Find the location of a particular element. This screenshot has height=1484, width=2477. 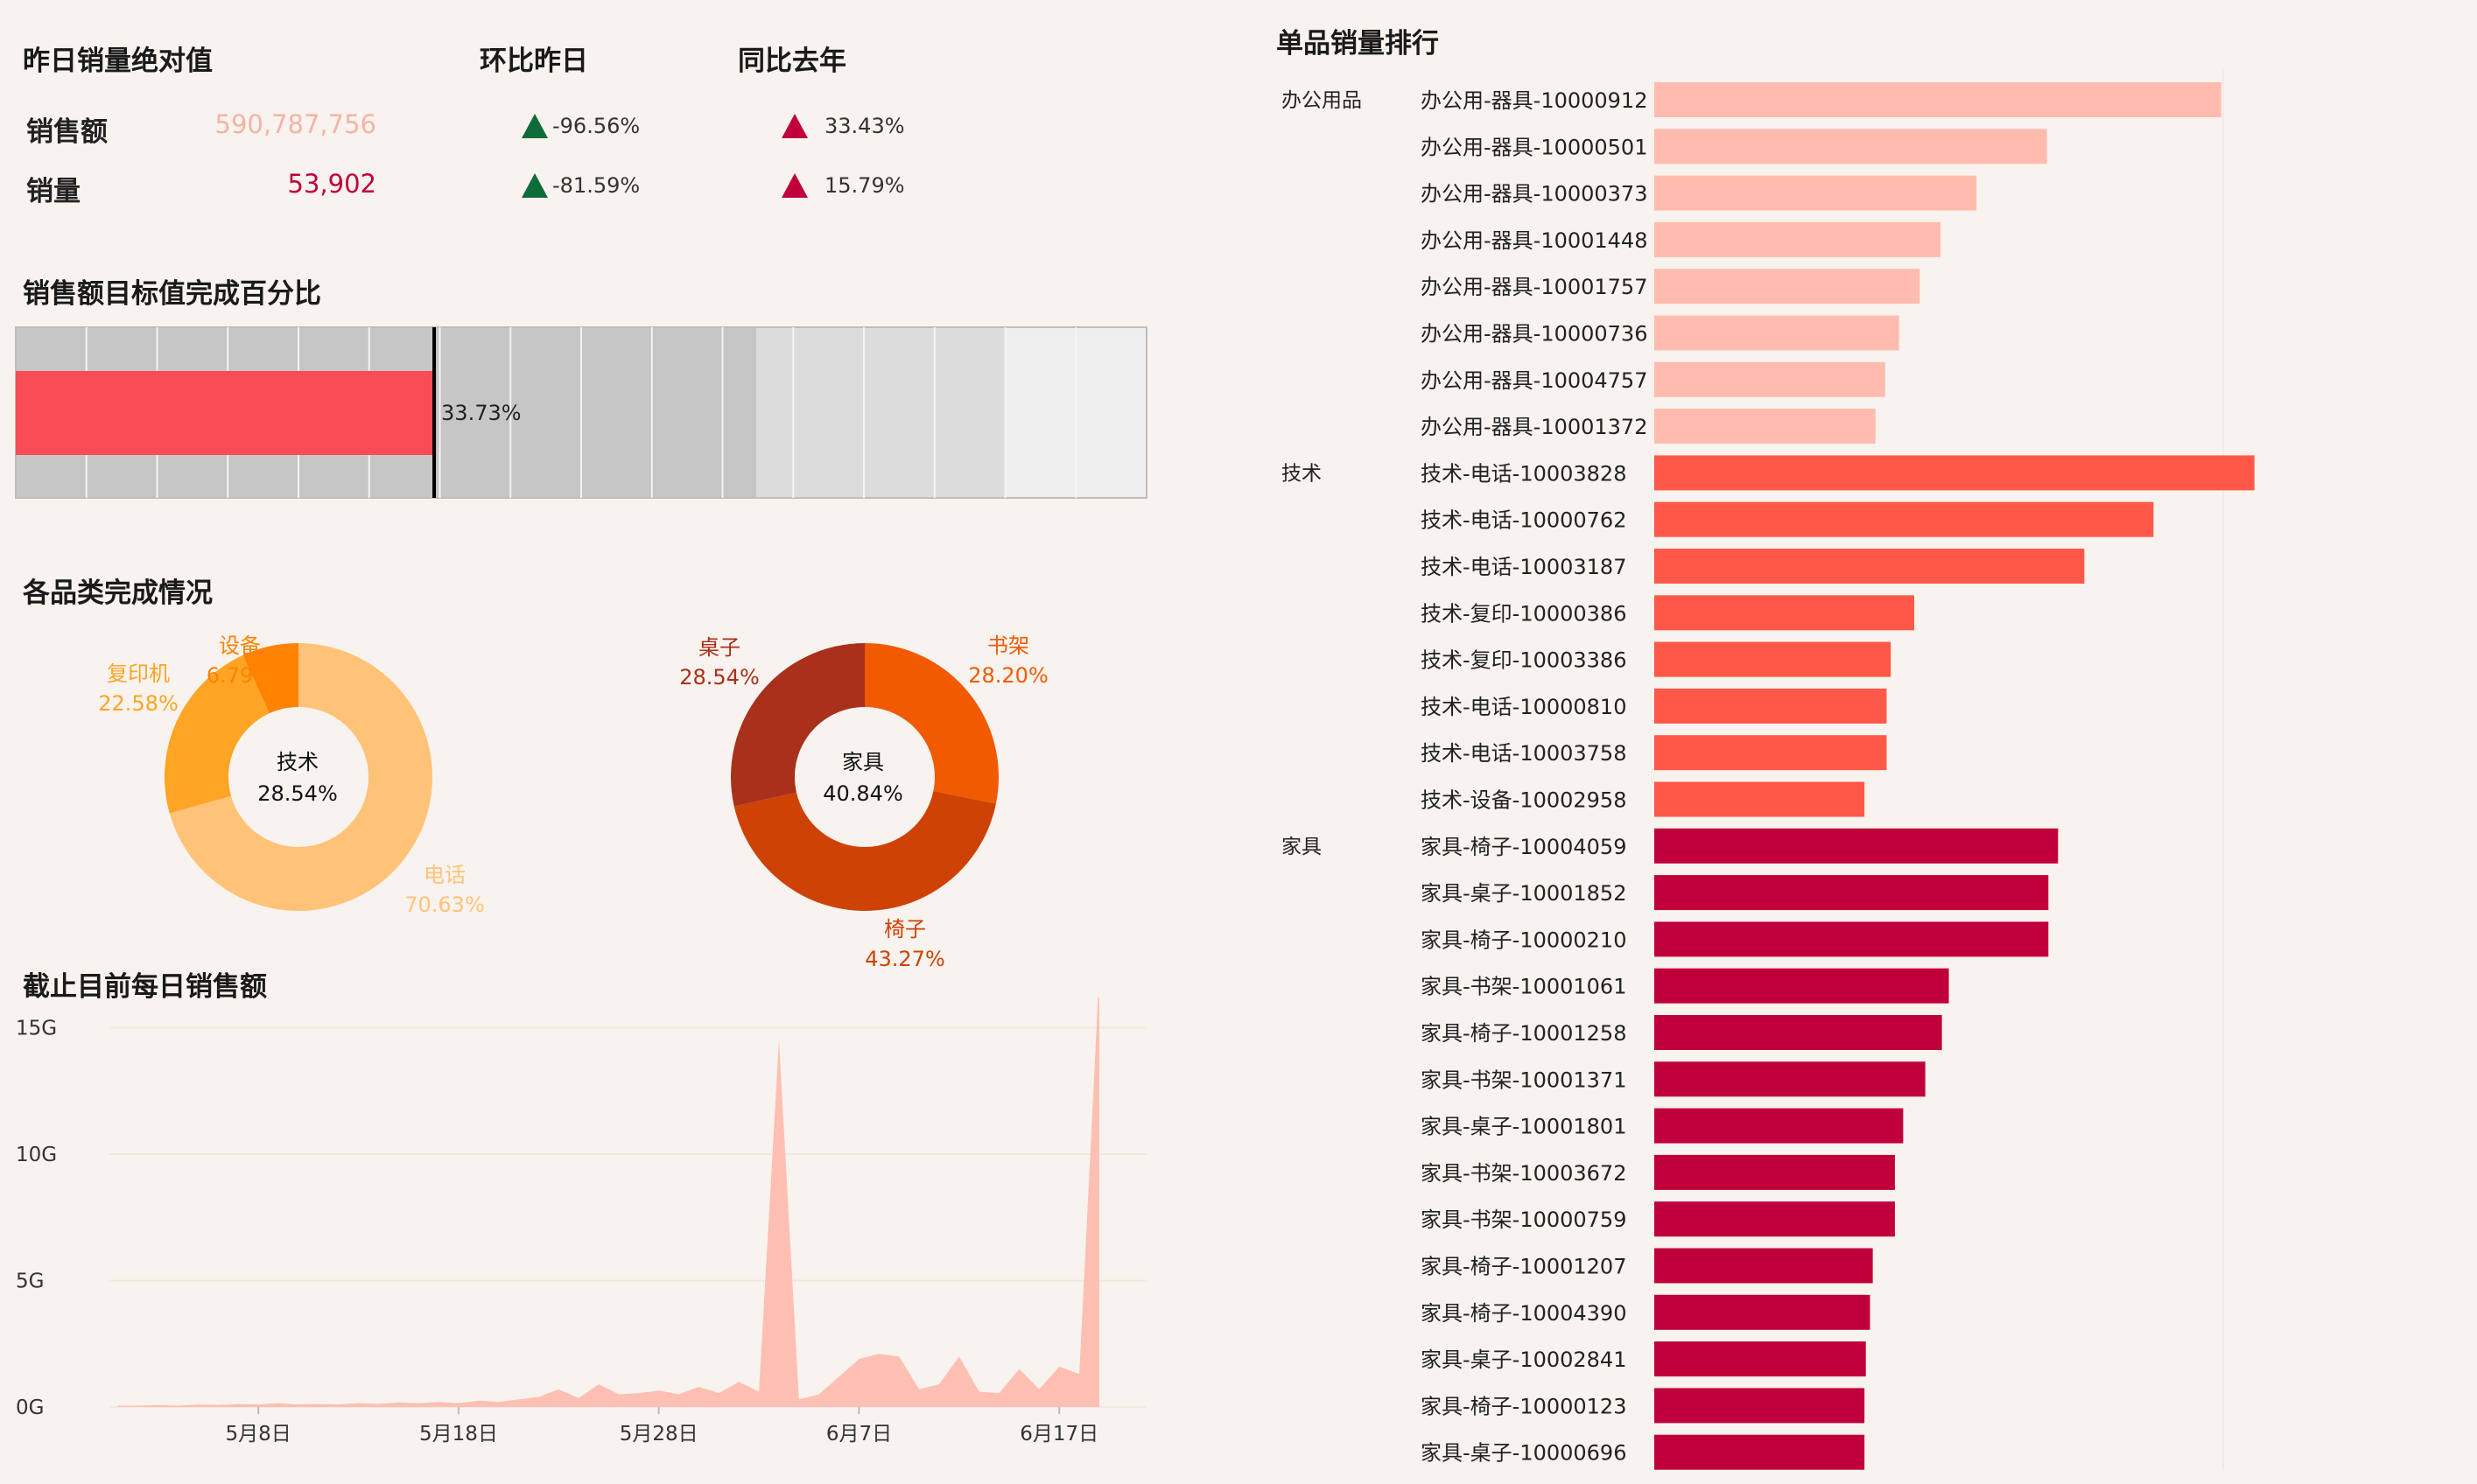

bar-label: 家具-椅子-10001207 is located at coordinates (1524, 1267).